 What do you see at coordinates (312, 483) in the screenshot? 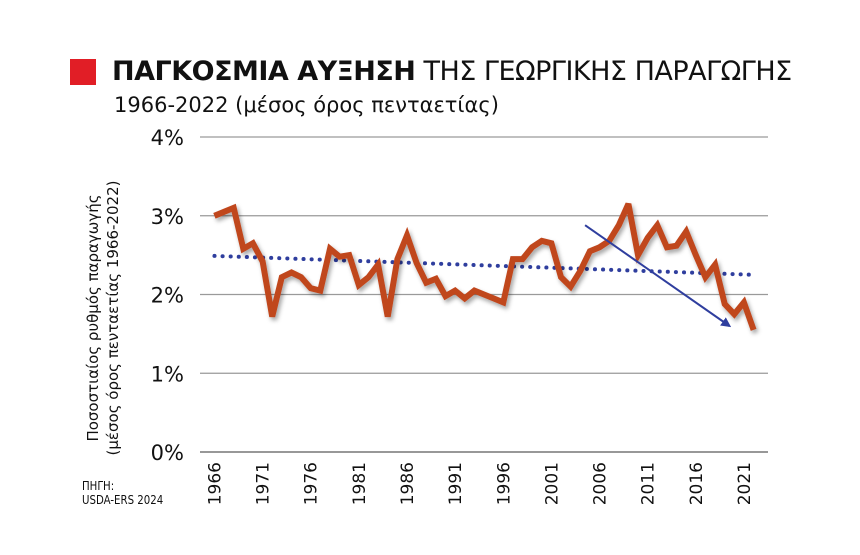
I see `x-tick-label: 1976` at bounding box center [312, 483].